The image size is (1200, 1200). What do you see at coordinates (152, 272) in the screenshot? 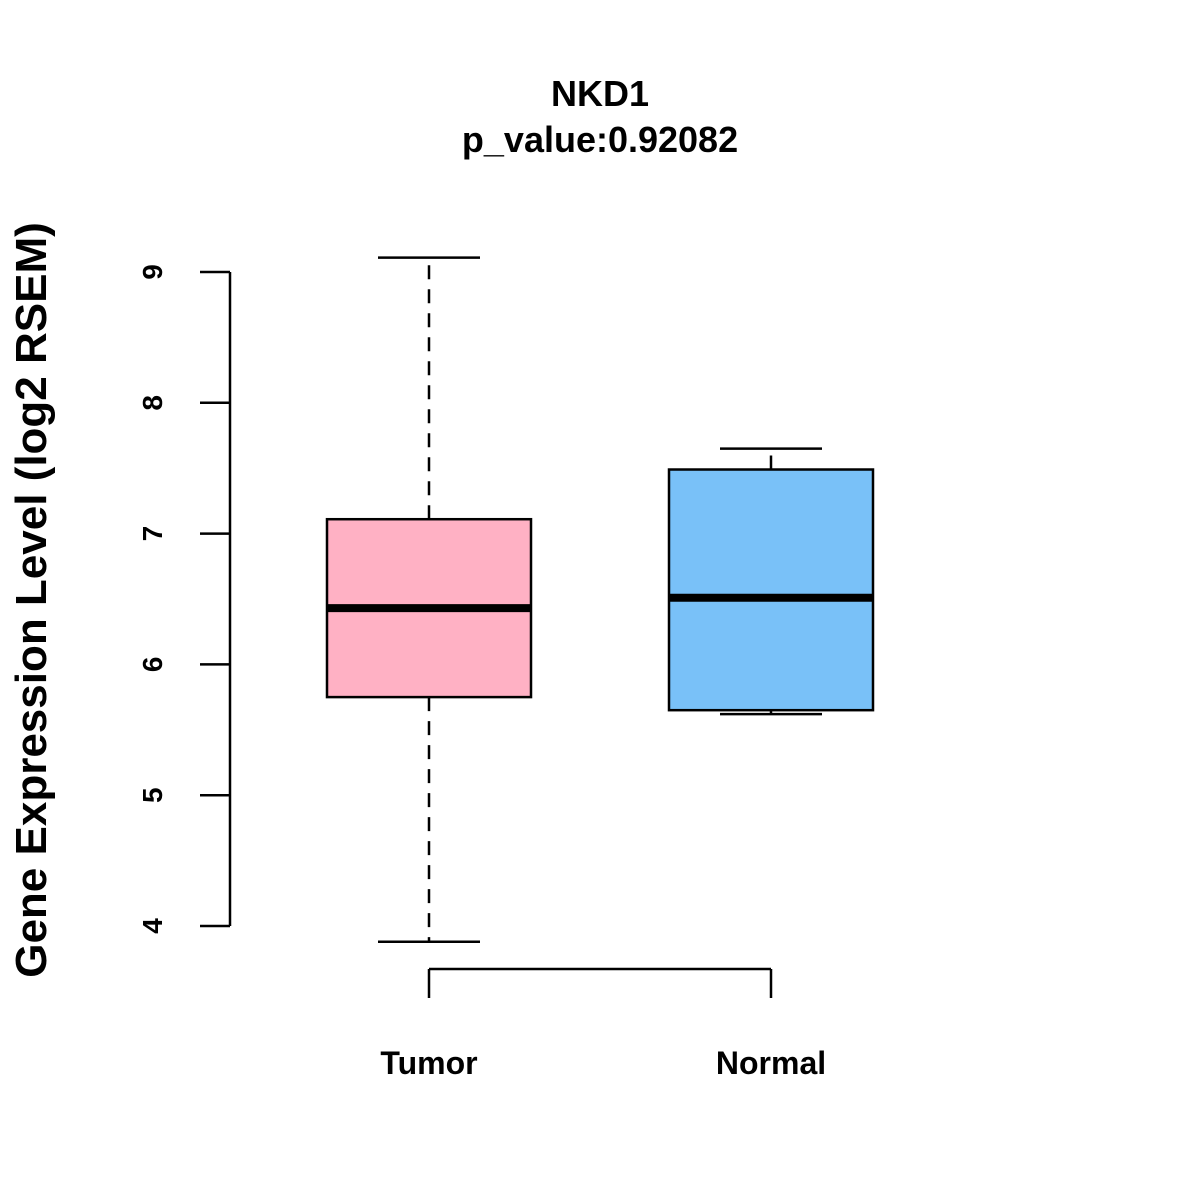
I see `y-tick-label: 9` at bounding box center [152, 272].